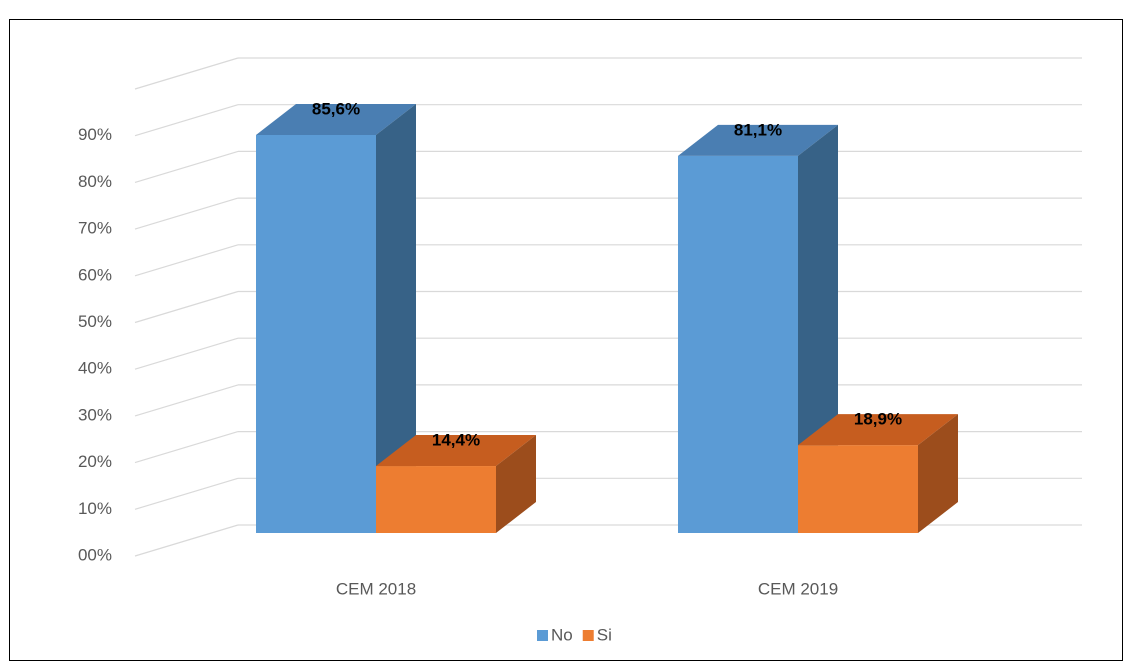 This screenshot has height=667, width=1133. What do you see at coordinates (95, 414) in the screenshot?
I see `y-tick-label: 30%` at bounding box center [95, 414].